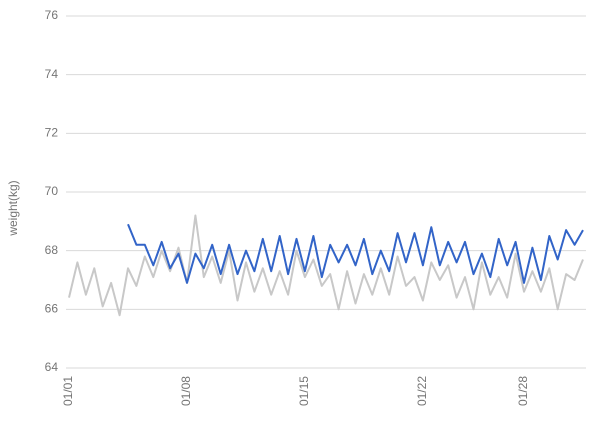 The height and width of the screenshot is (423, 590). I want to click on series-line, so click(355, 253).